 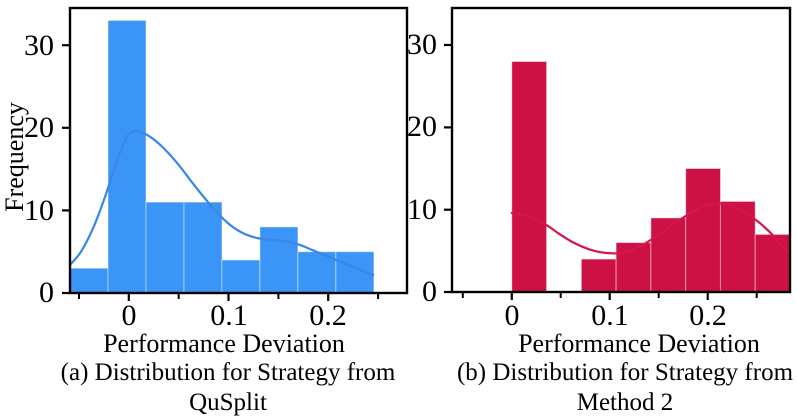 What do you see at coordinates (422, 209) in the screenshot?
I see `panel-b-ytick-10: 10` at bounding box center [422, 209].